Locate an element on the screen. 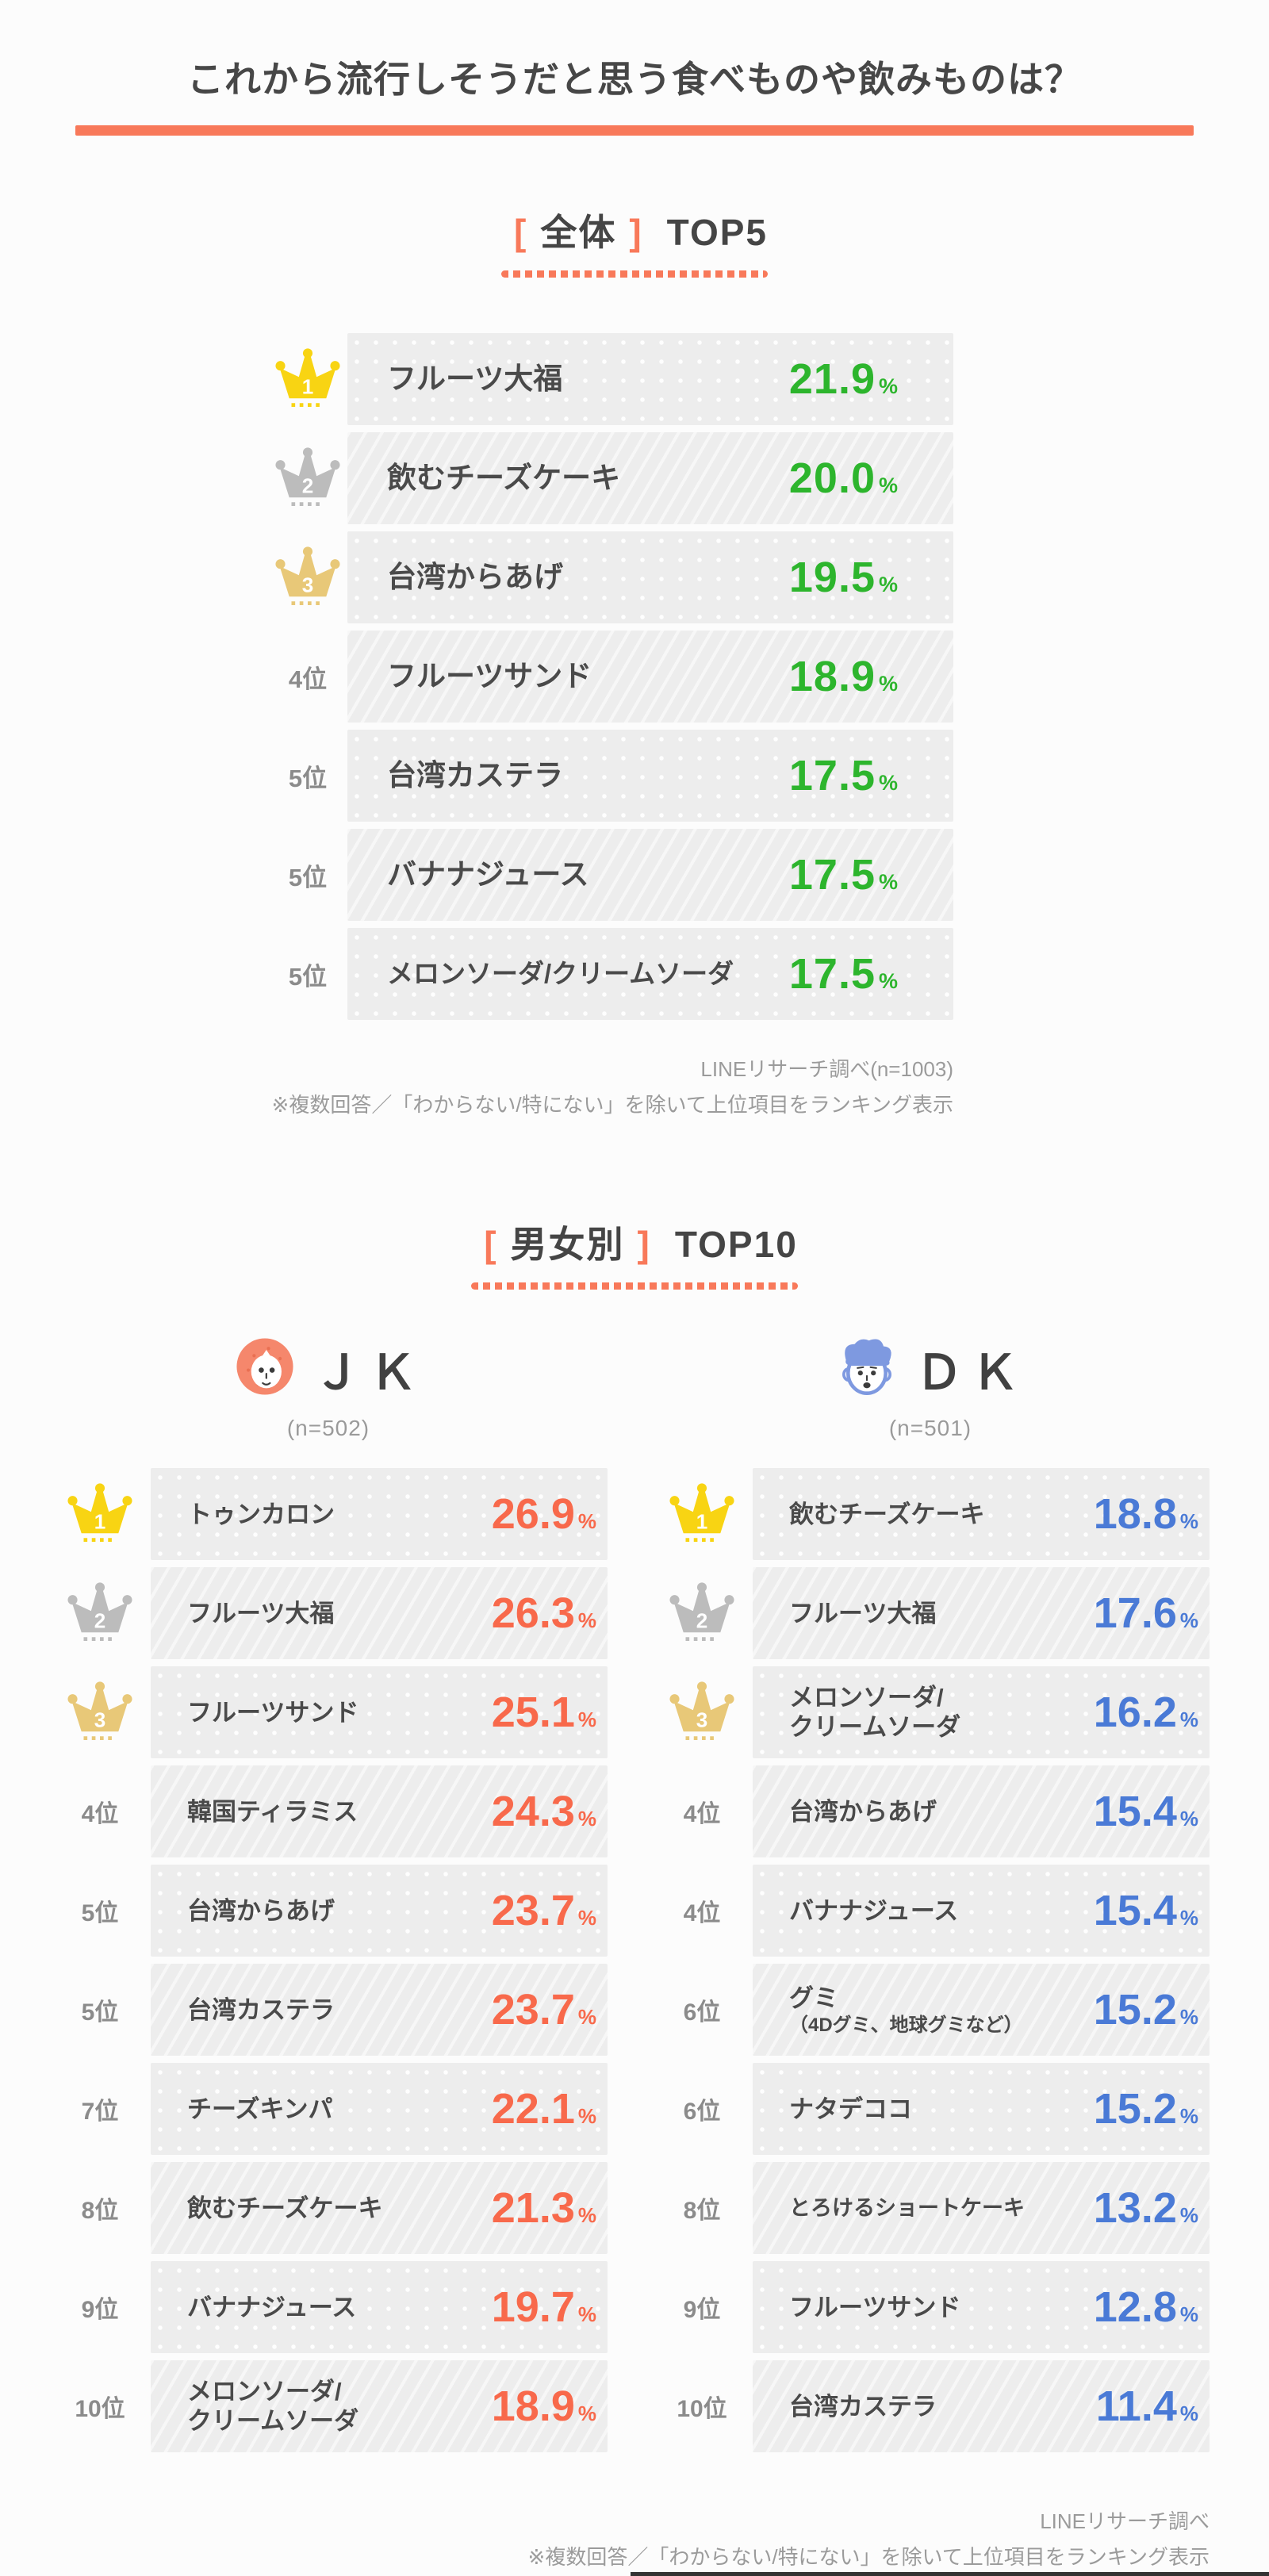  ranking-row: 5位 台湾カステラ 23.7% is located at coordinates (328, 2011).